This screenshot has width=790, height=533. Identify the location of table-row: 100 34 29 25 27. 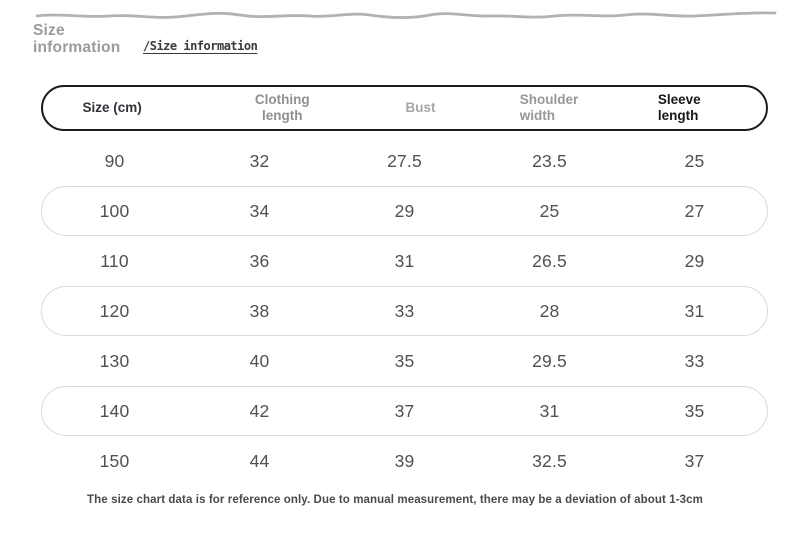
(404, 211).